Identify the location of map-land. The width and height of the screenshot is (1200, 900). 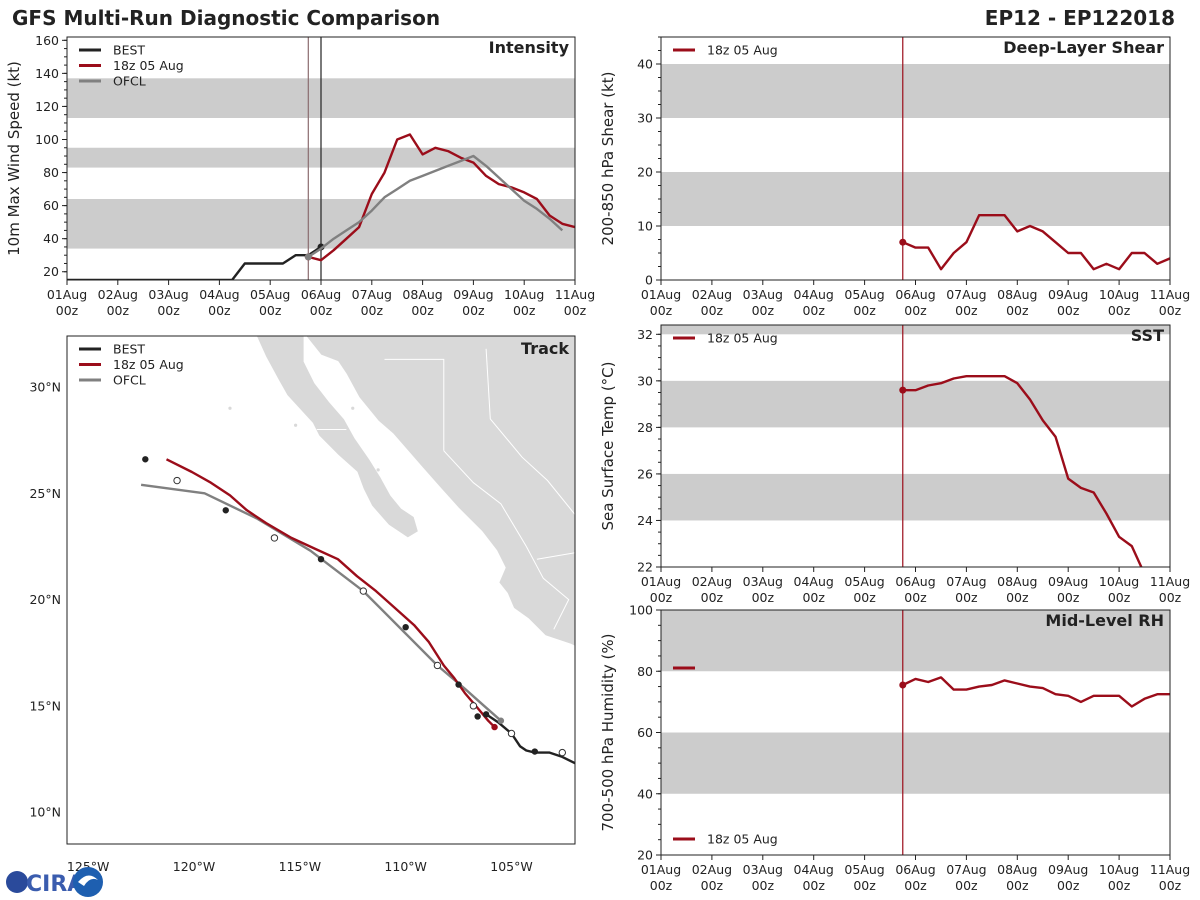
(401, 491).